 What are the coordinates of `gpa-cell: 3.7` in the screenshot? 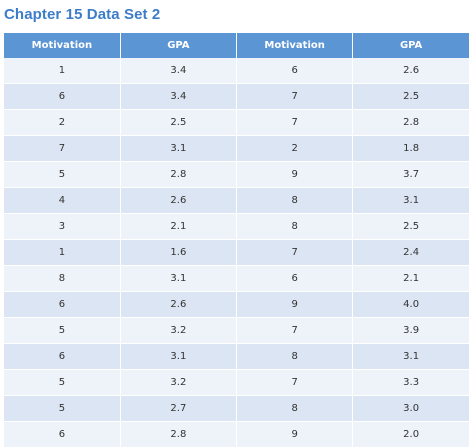 It's located at (410, 174).